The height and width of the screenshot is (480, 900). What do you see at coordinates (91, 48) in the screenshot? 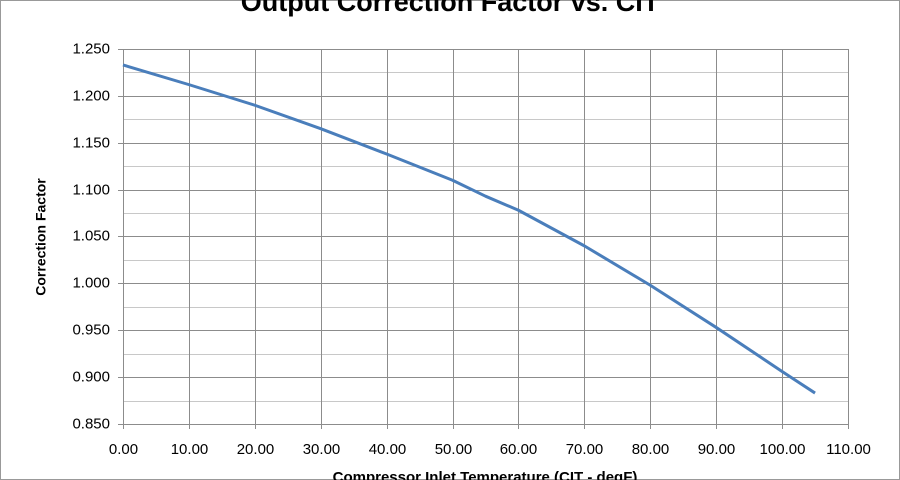
I see `y-tick-label: 1.250` at bounding box center [91, 48].